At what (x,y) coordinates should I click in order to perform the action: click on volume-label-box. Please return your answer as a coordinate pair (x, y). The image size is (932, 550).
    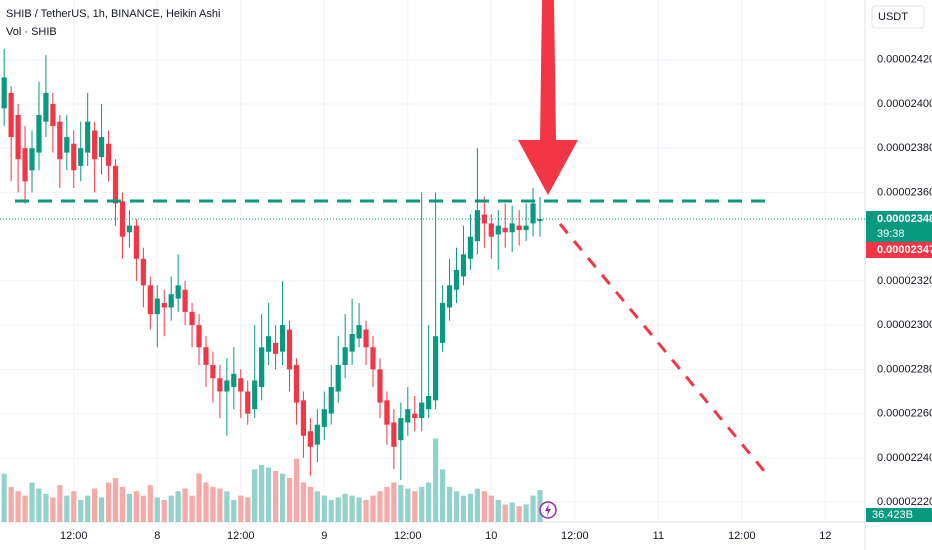
    Looking at the image, I should click on (899, 515).